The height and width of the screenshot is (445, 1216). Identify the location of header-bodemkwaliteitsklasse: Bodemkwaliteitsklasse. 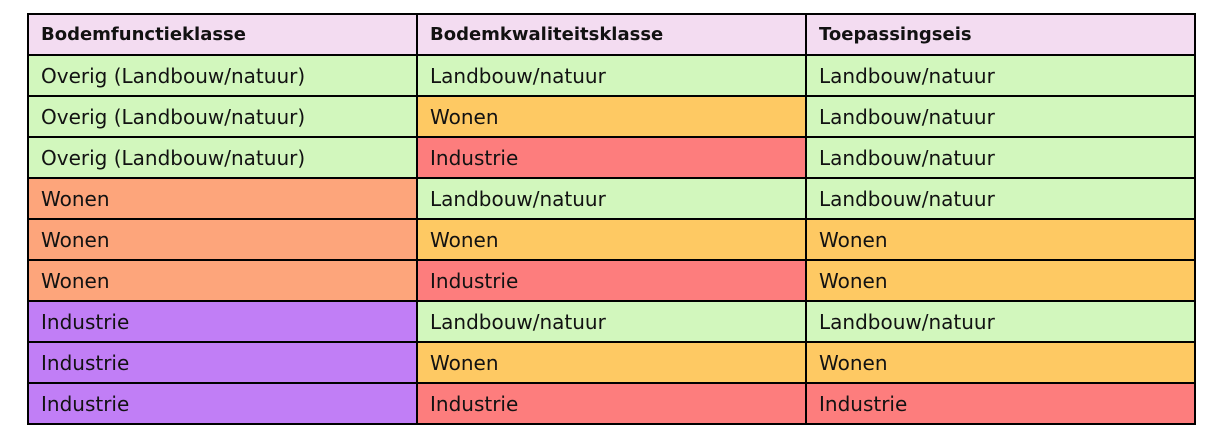
(611, 34).